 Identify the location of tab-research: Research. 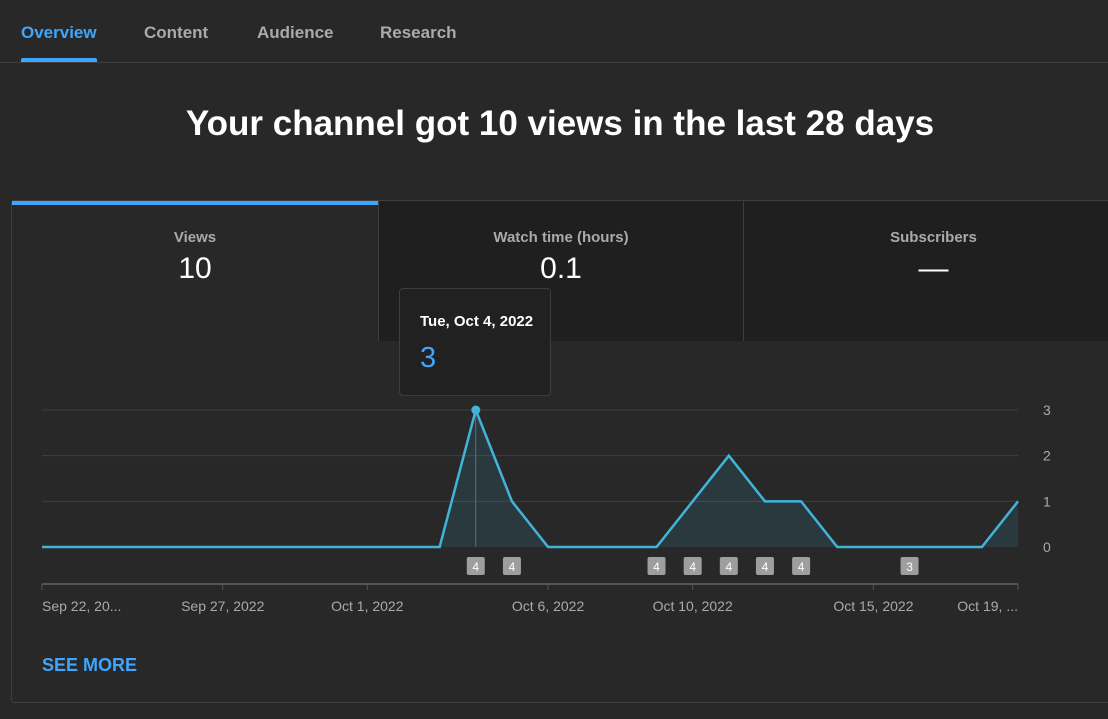
(418, 32).